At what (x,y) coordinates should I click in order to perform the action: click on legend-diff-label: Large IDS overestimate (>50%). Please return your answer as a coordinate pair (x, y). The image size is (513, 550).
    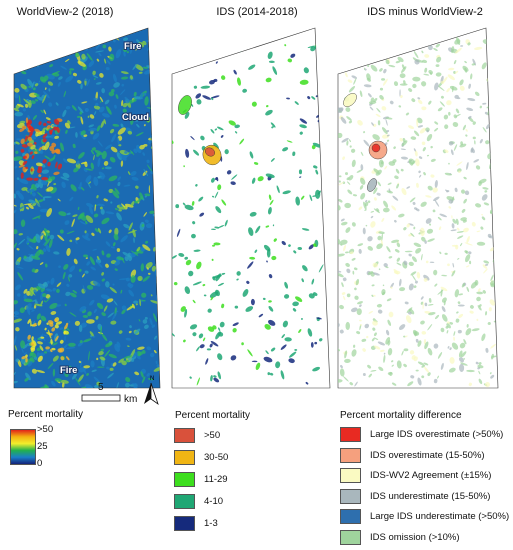
    Looking at the image, I should click on (437, 434).